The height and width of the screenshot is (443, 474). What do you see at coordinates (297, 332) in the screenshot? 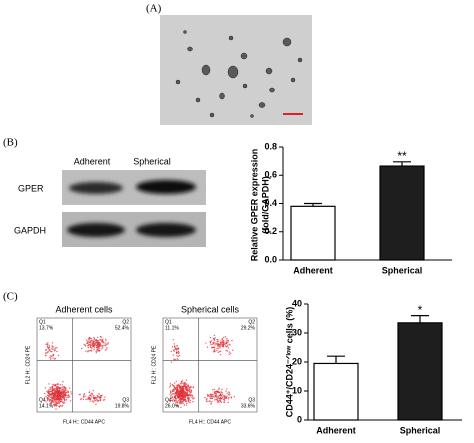
I see `y-tick-label: 30` at bounding box center [297, 332].